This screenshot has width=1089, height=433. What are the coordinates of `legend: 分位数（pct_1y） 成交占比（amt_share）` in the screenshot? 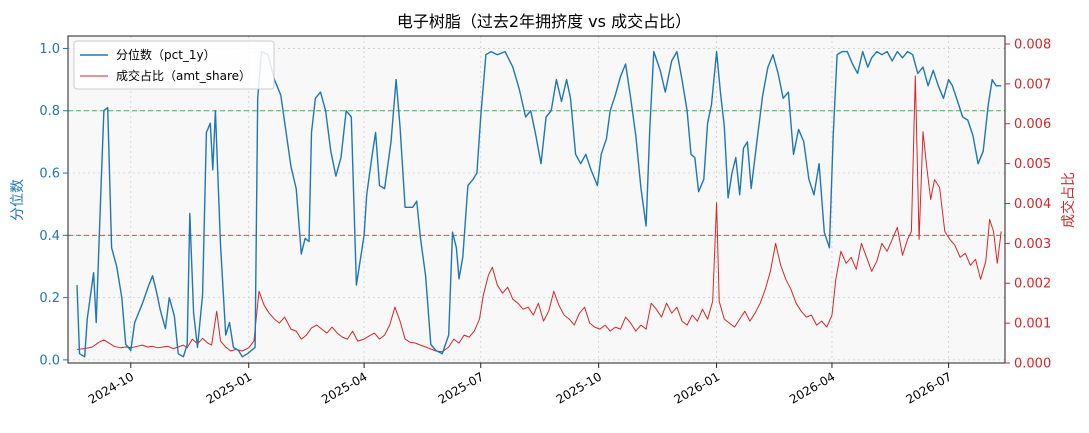 It's located at (174, 65).